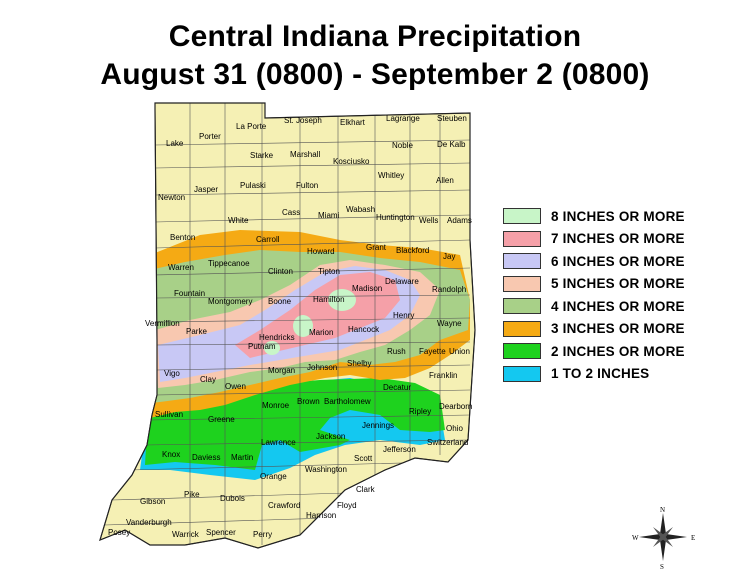  I want to click on county-label-la-porte: La Porte, so click(251, 126).